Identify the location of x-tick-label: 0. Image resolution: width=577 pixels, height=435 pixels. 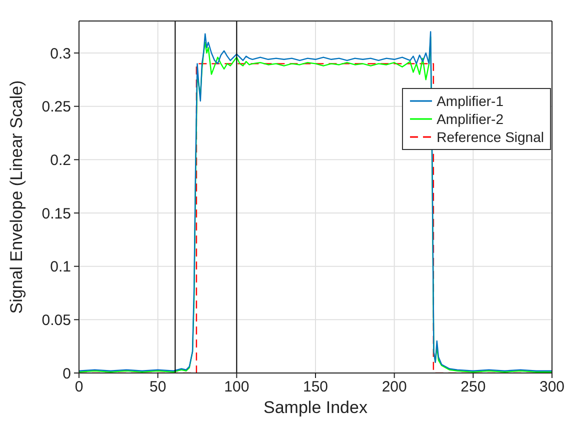
(79, 387).